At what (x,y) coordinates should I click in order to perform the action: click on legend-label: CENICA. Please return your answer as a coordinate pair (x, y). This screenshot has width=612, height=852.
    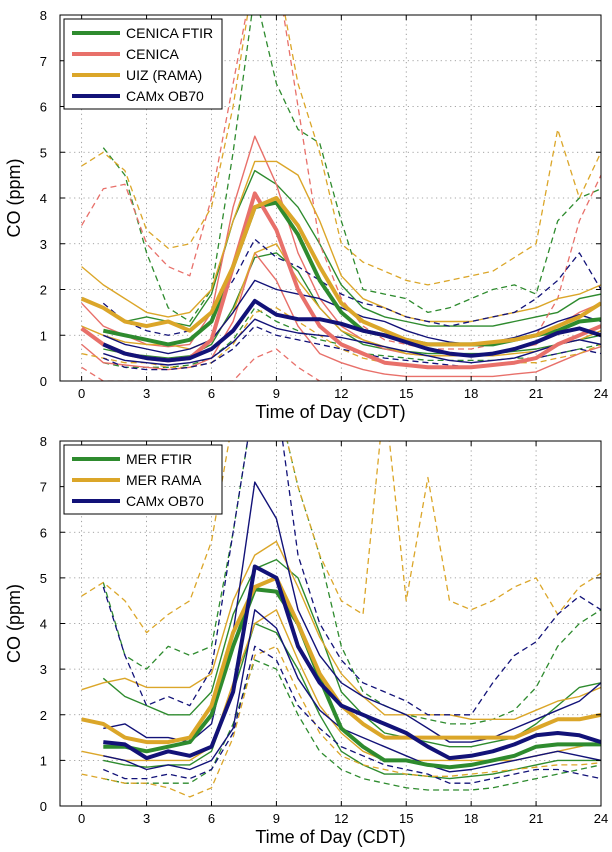
    Looking at the image, I should click on (153, 54).